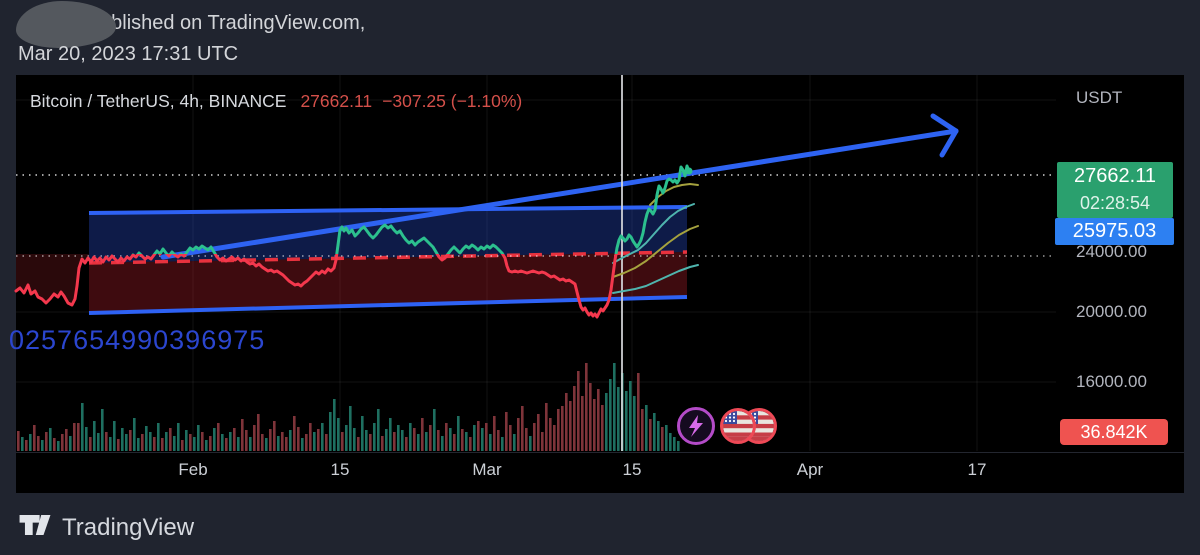 The image size is (1200, 555). I want to click on time-tick-label: Apr, so click(810, 469).